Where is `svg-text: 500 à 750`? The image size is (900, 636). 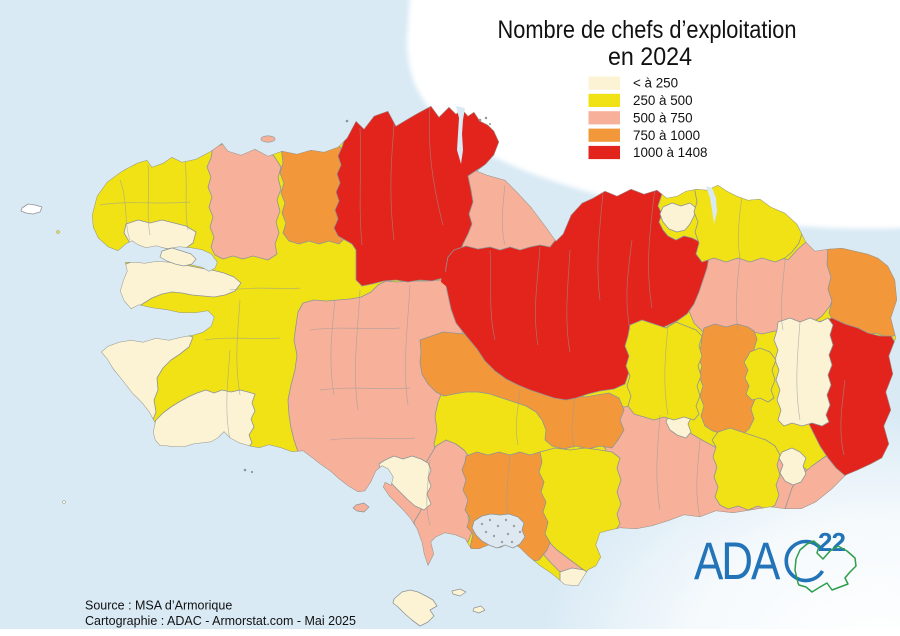 svg-text: 500 à 750 is located at coordinates (663, 117).